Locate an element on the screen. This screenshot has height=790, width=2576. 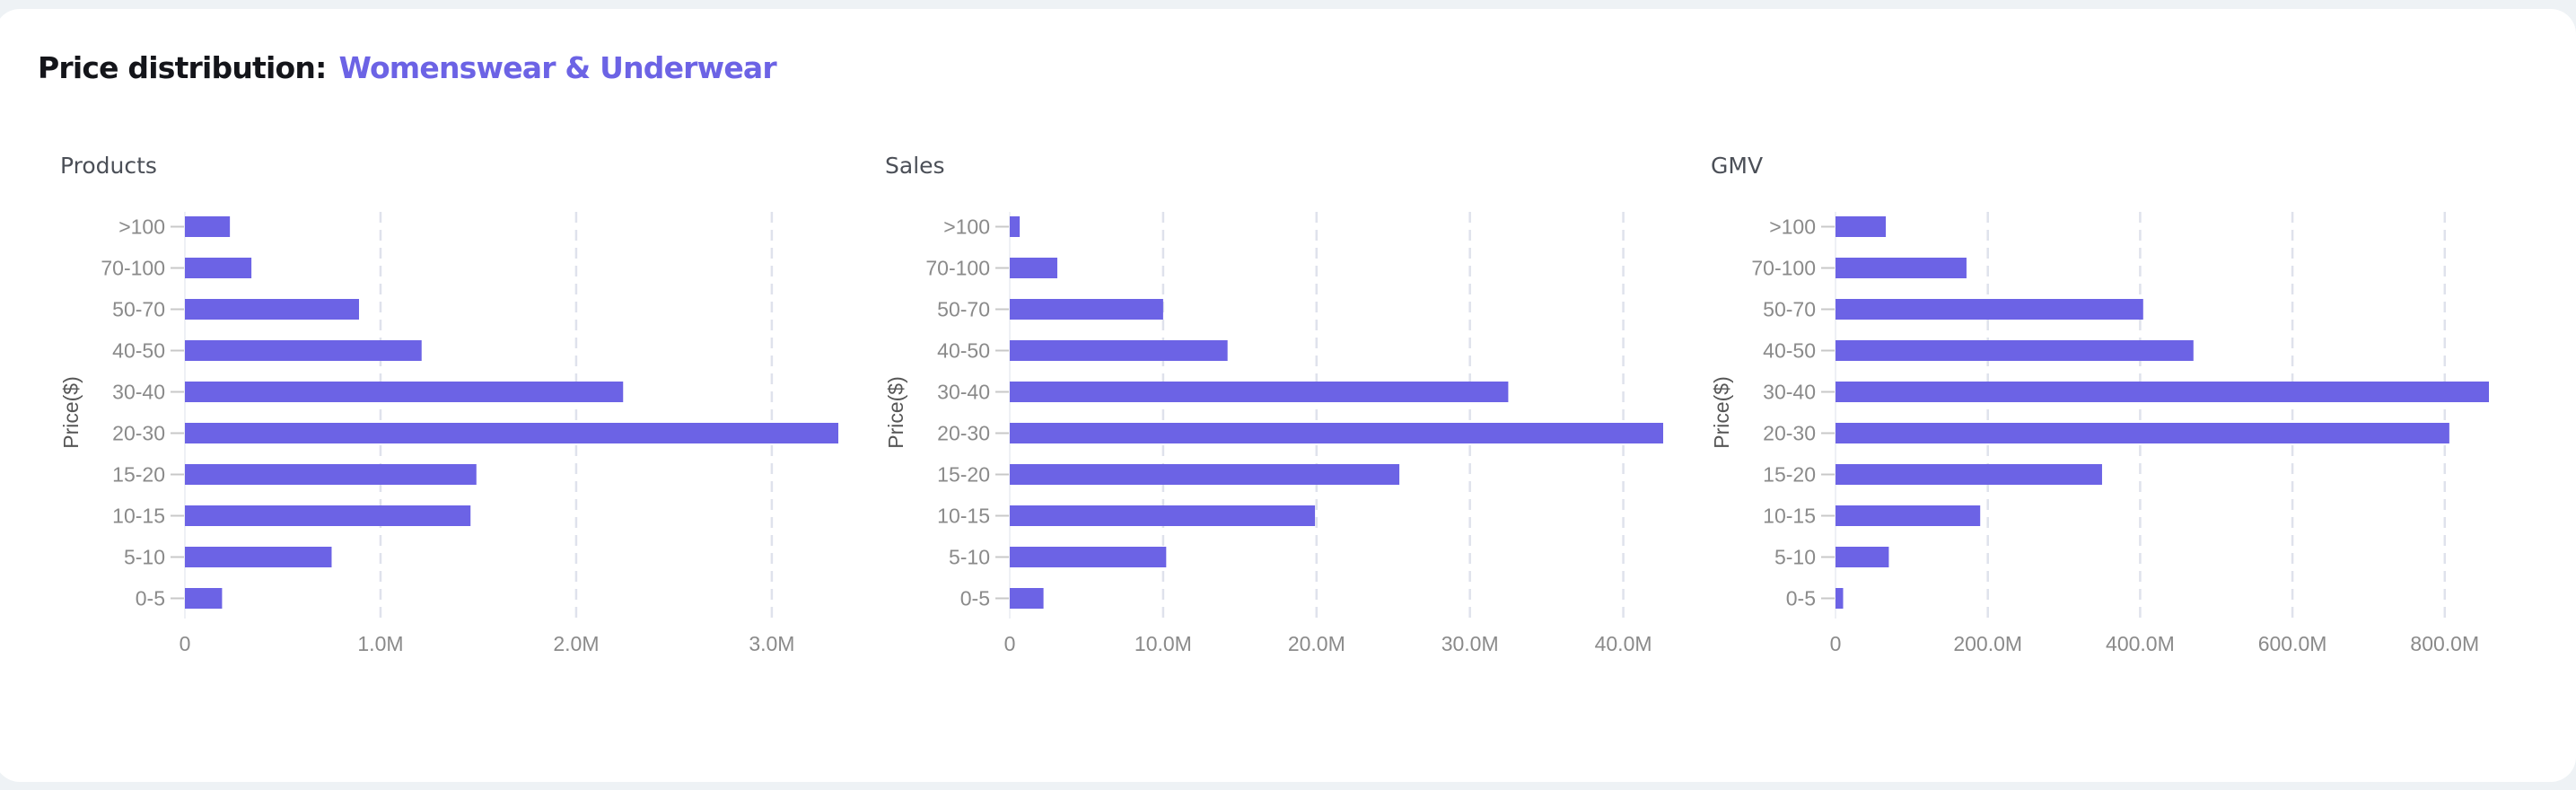
chart-title-sales: Sales is located at coordinates (915, 166).